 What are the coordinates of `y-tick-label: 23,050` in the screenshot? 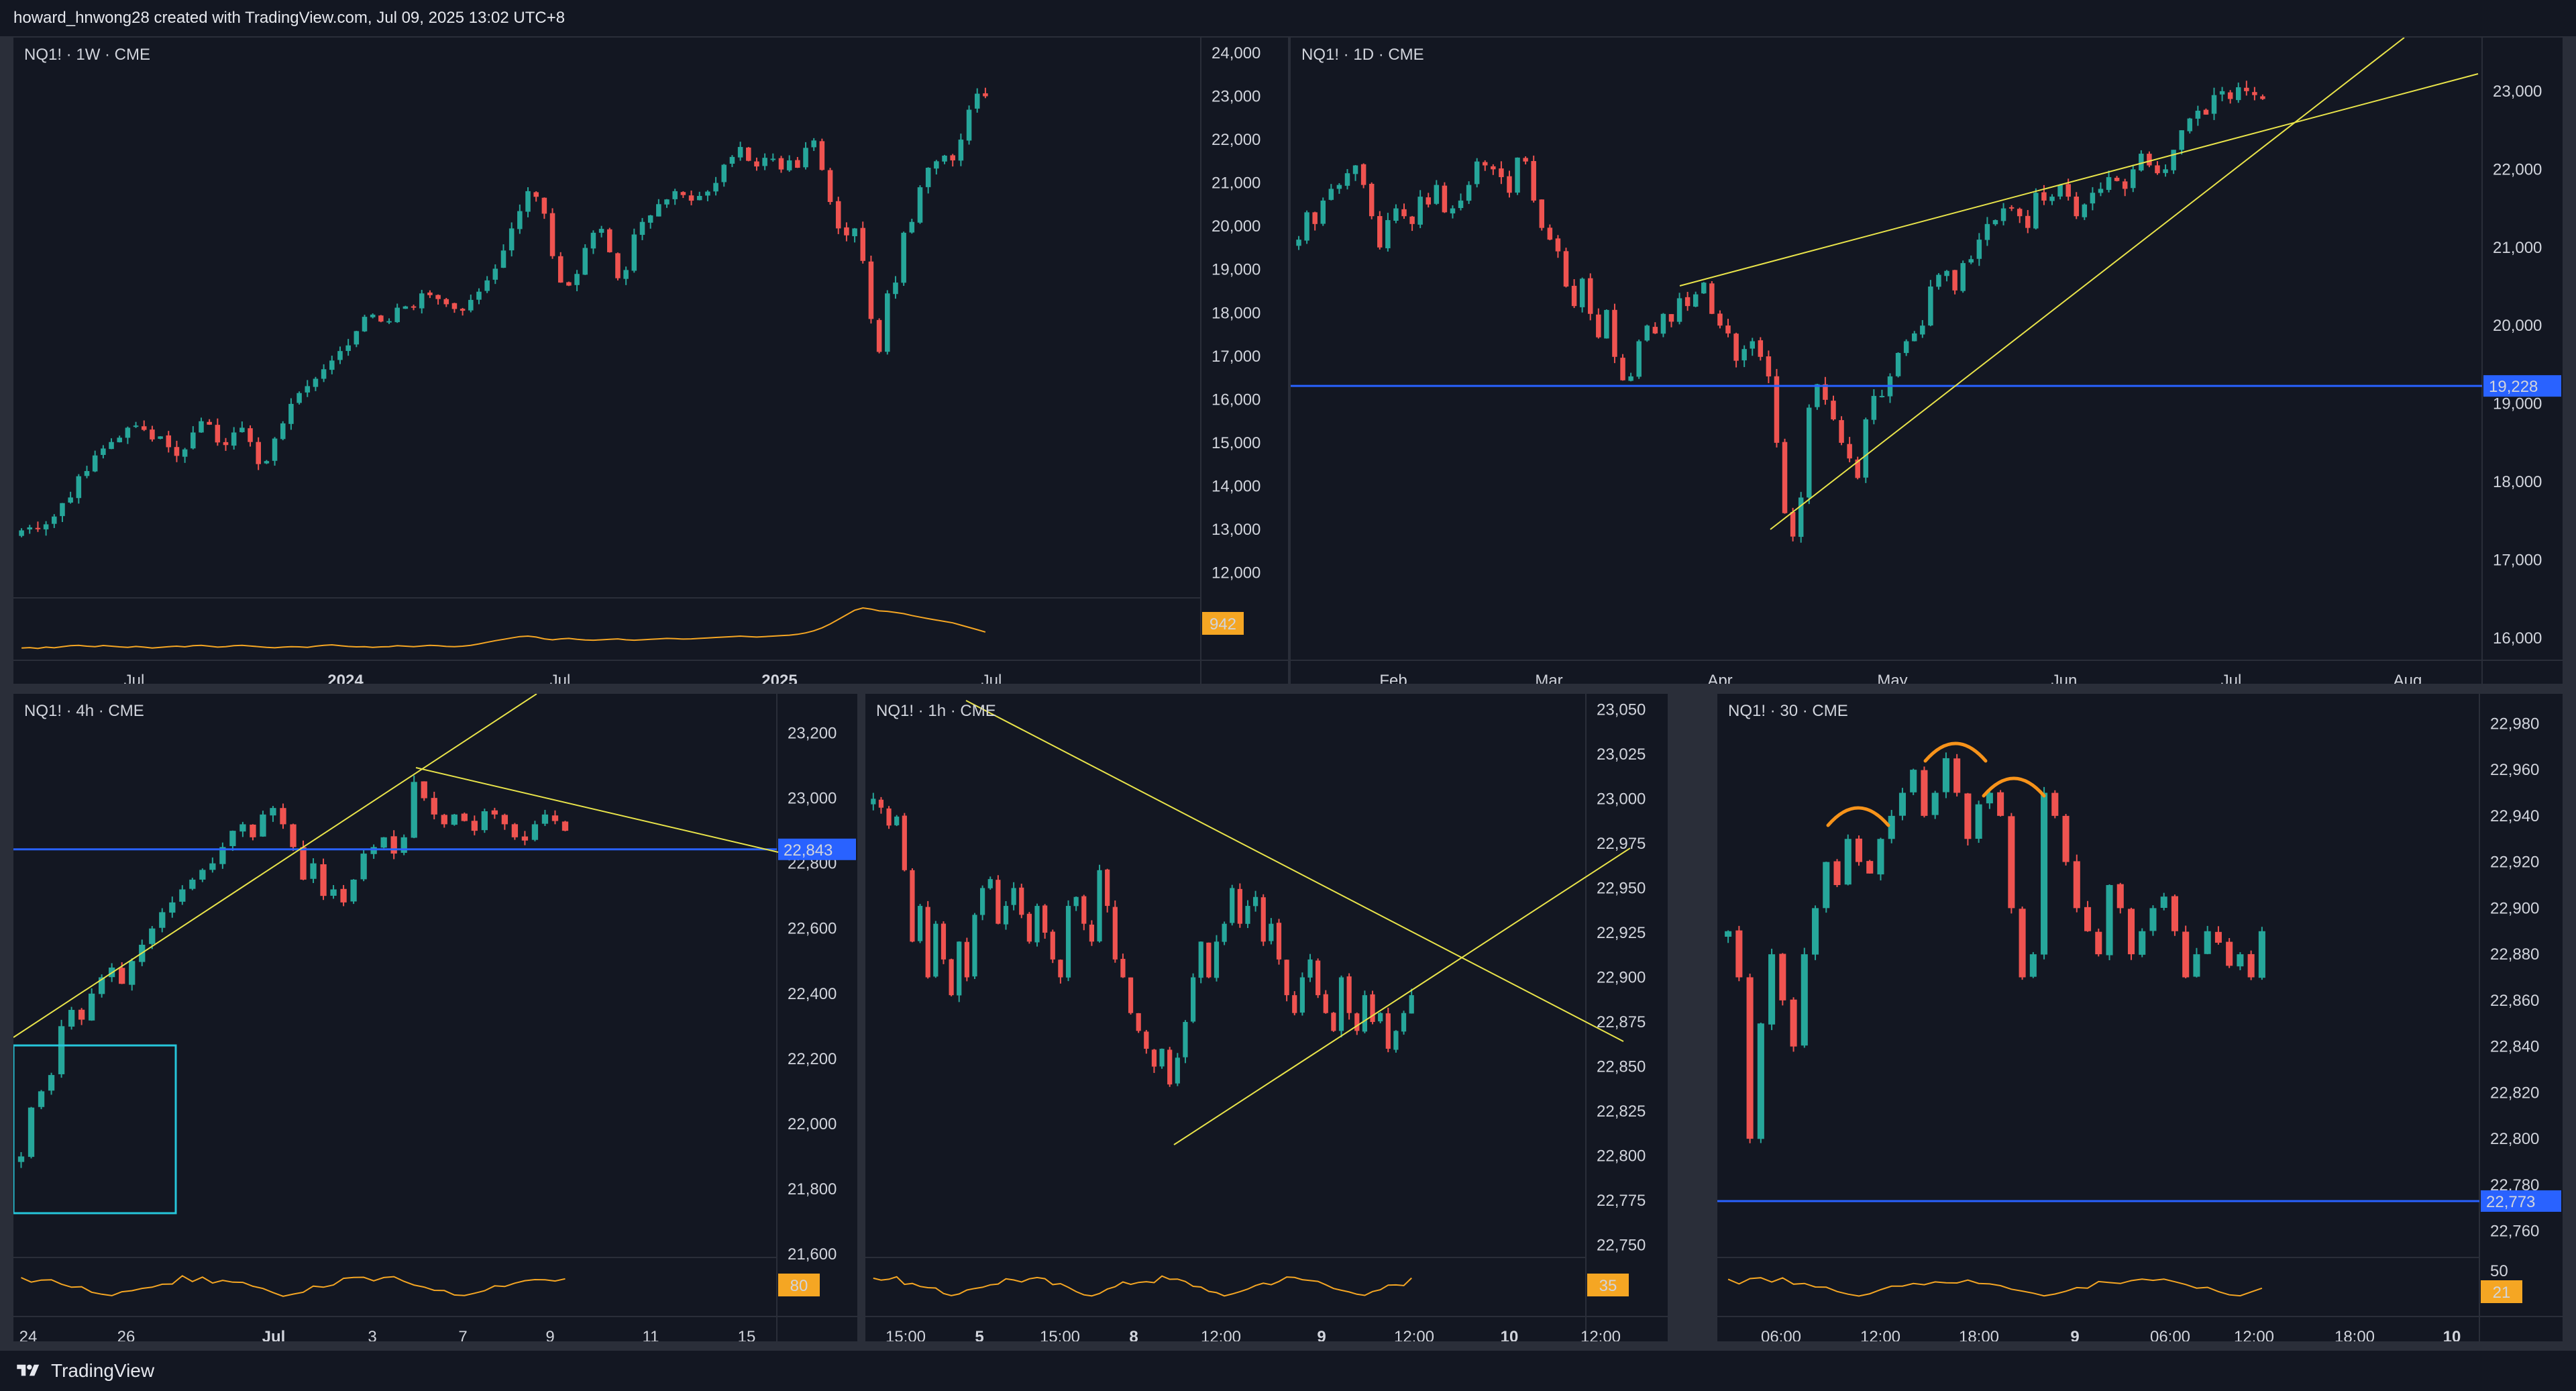 It's located at (1621, 710).